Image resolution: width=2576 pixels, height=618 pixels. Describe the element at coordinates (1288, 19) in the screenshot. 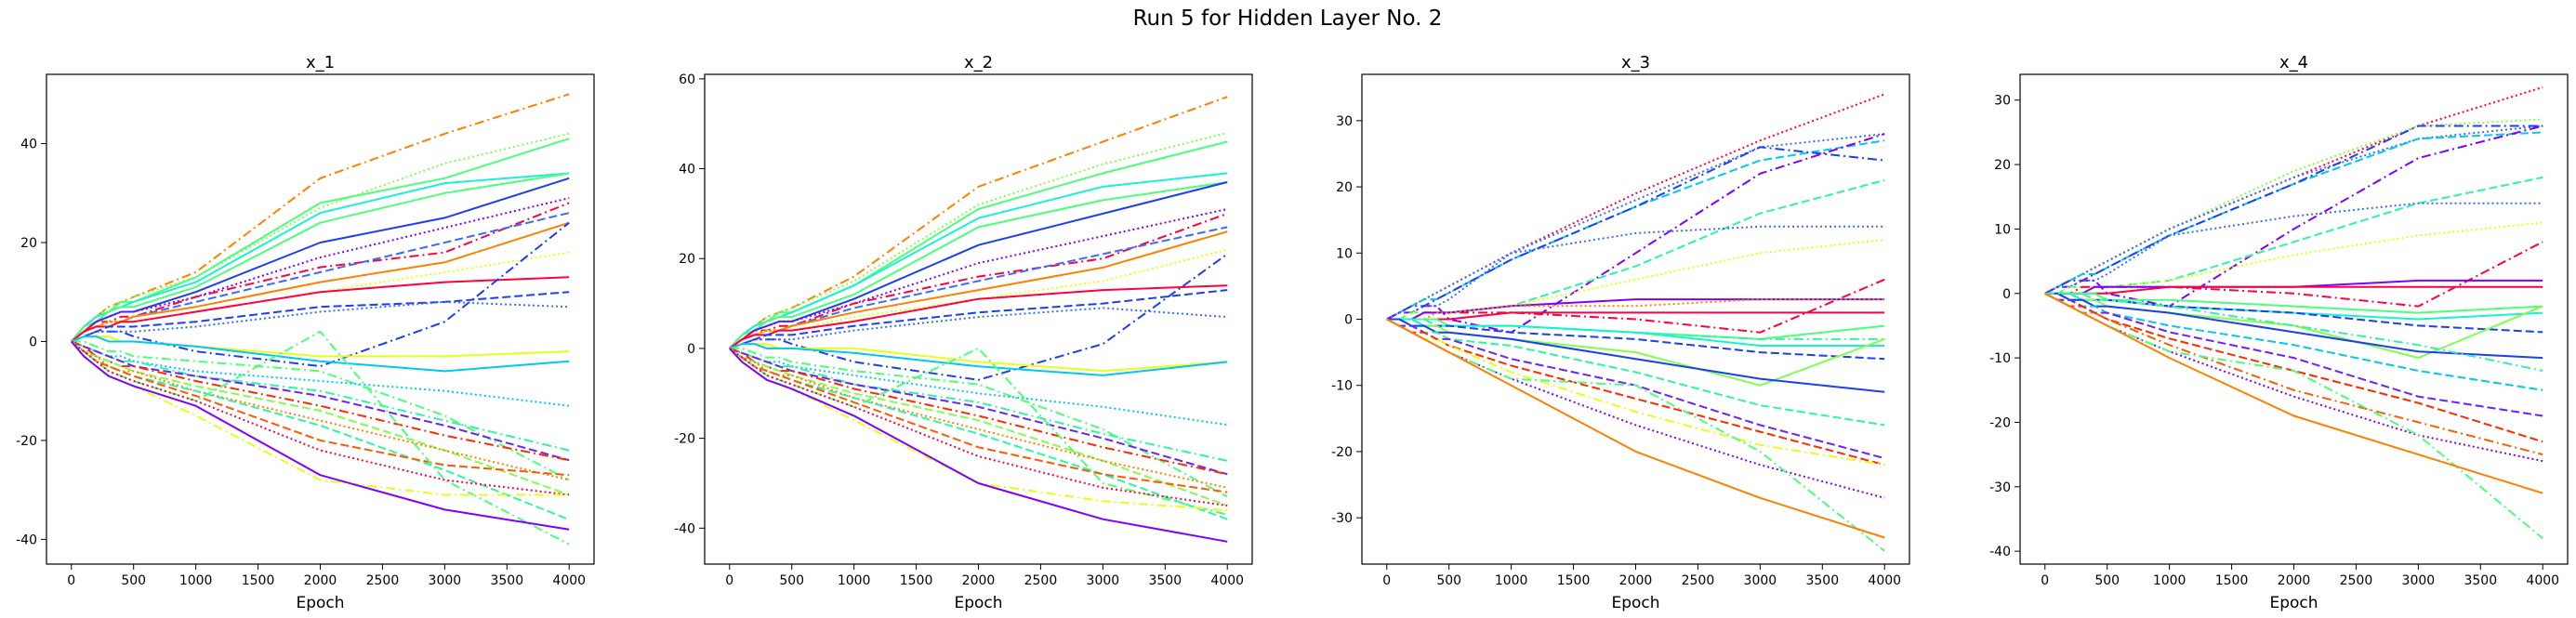

I see `figure-suptitle: Run 5 for Hidden Layer No. 2` at that location.